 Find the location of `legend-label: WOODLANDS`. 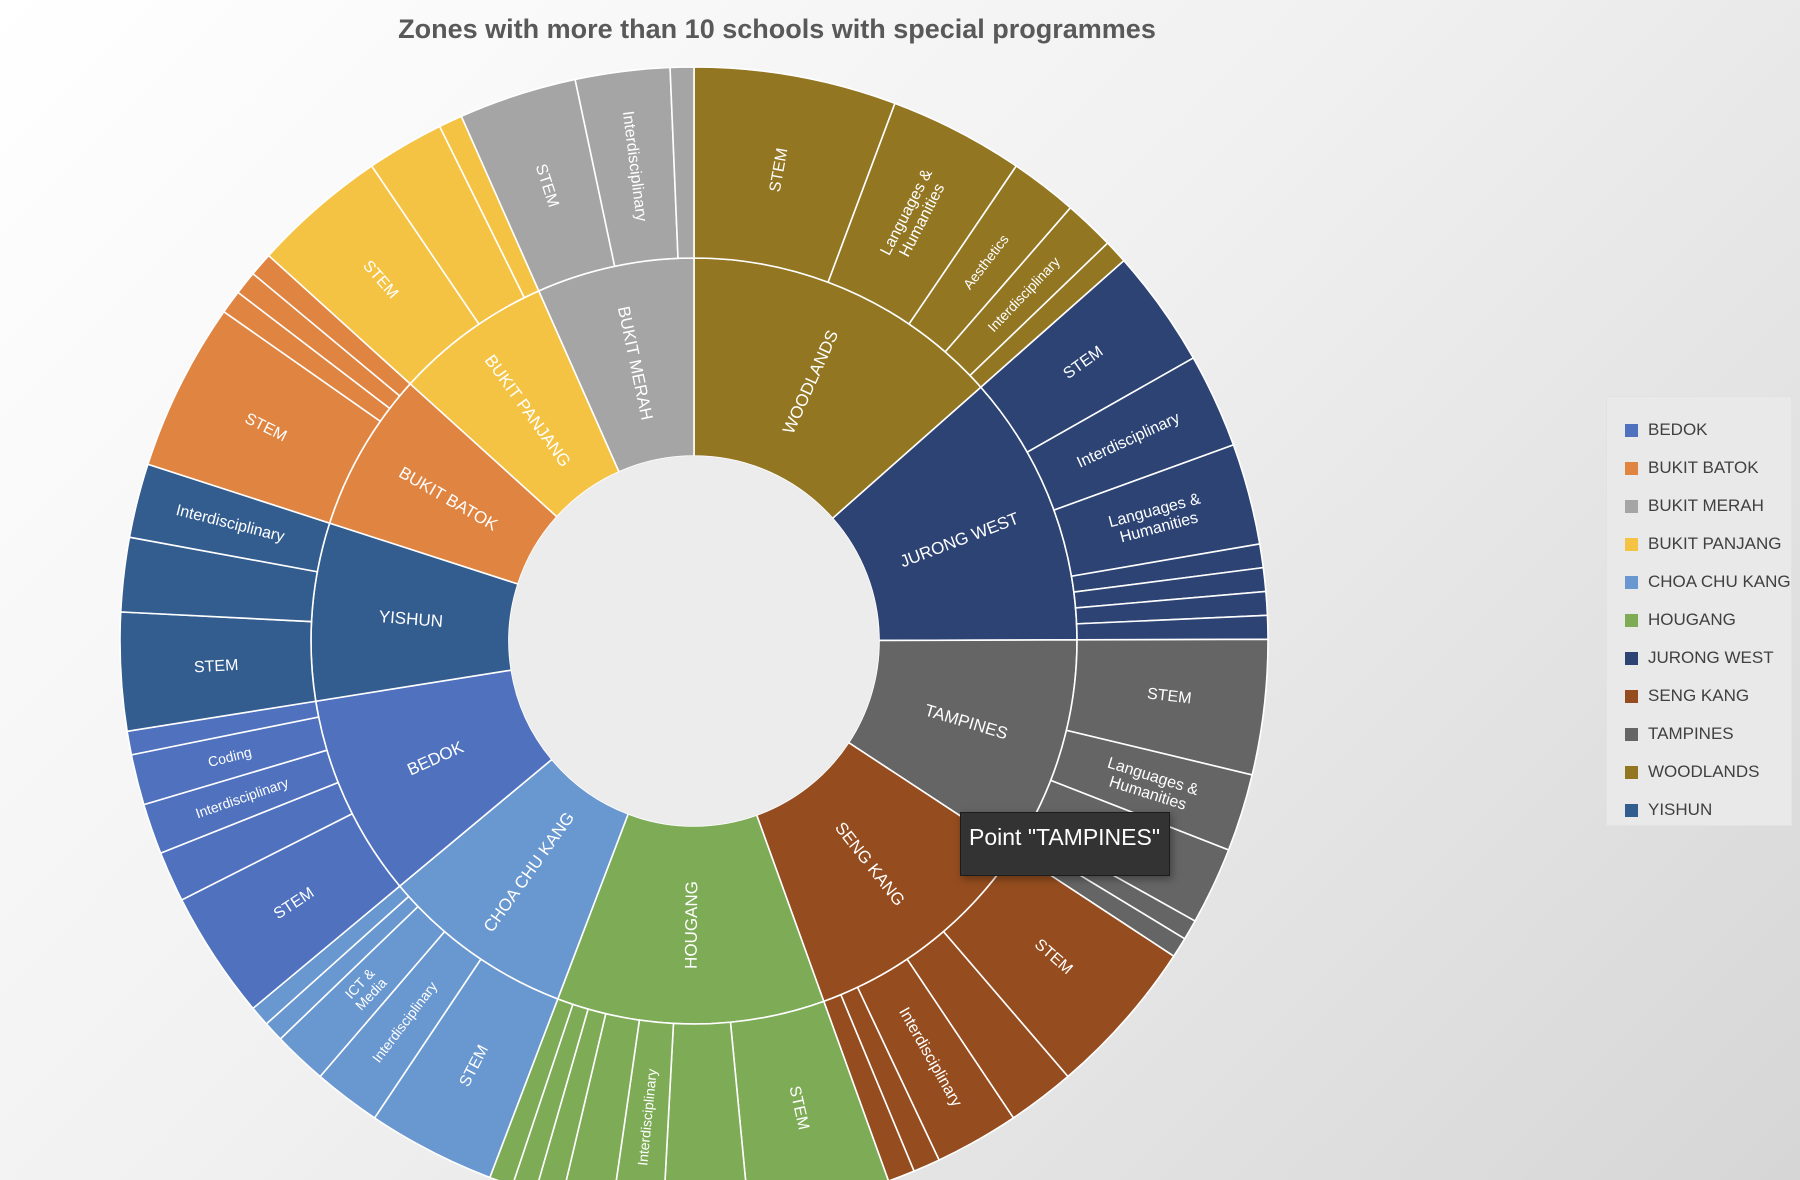

legend-label: WOODLANDS is located at coordinates (1704, 771).